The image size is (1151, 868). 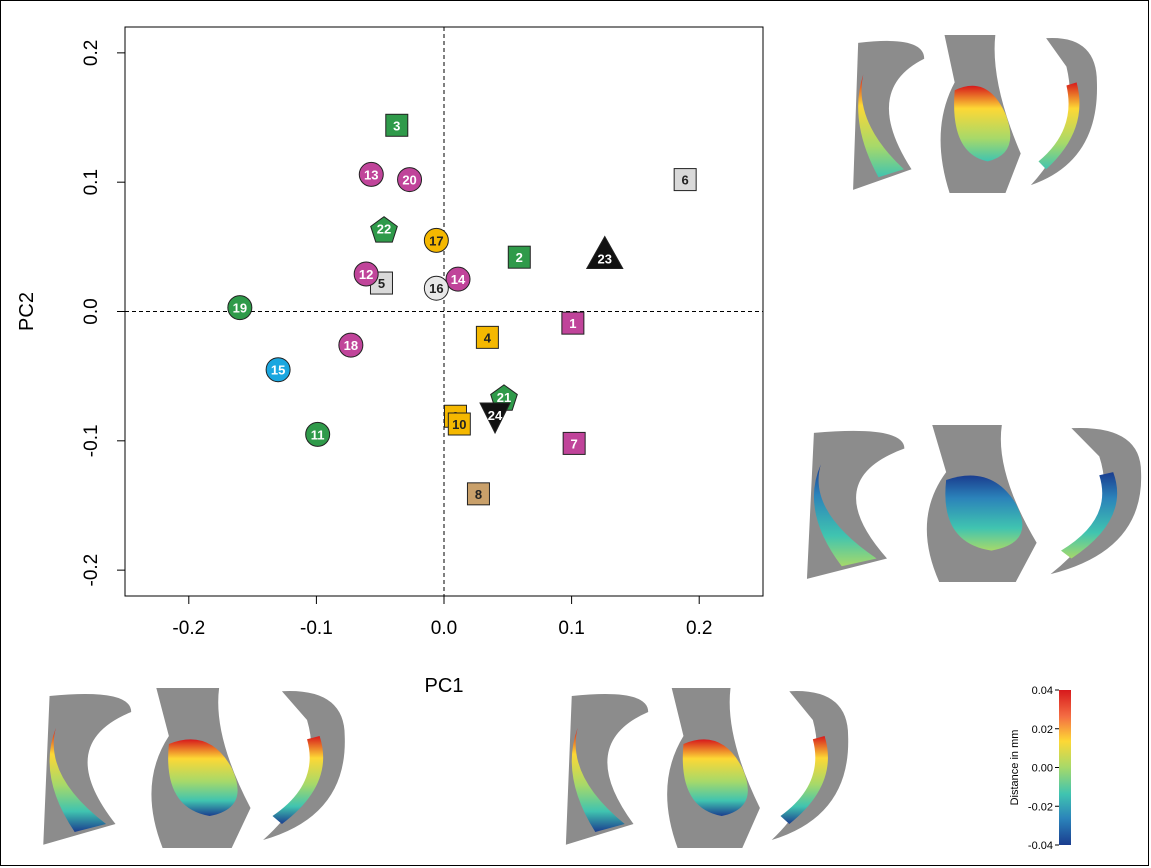 What do you see at coordinates (1015, 768) in the screenshot?
I see `colorbar-title: Distance in mm` at bounding box center [1015, 768].